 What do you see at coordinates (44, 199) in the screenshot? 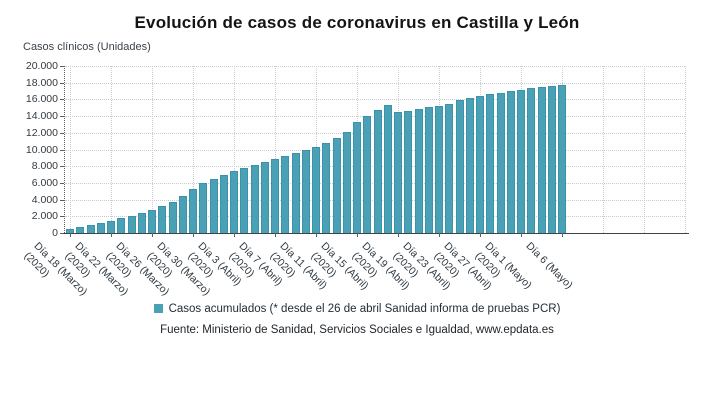
I see `y-axis-tick-label: 4.000` at bounding box center [44, 199].